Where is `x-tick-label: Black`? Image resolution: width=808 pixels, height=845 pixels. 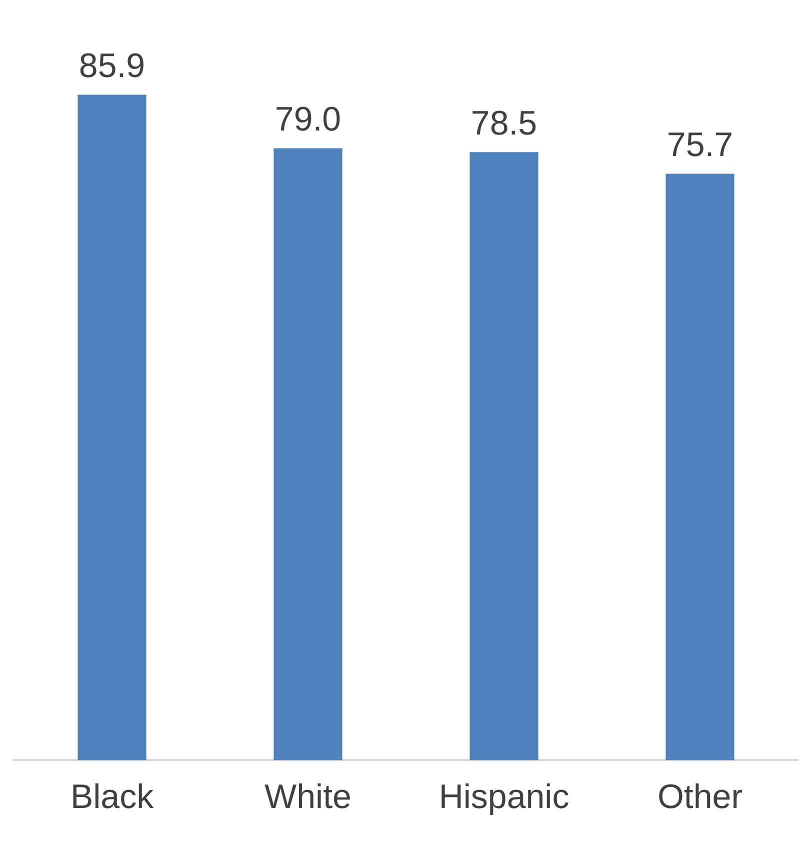
x-tick-label: Black is located at coordinates (112, 797).